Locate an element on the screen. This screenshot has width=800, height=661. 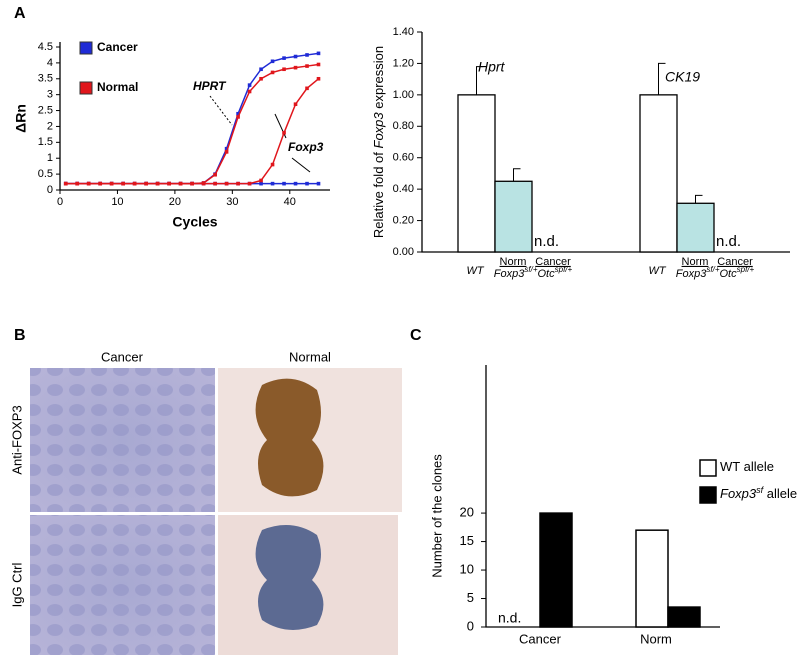
y-axis-label: ΔRn is located at coordinates (21, 118).